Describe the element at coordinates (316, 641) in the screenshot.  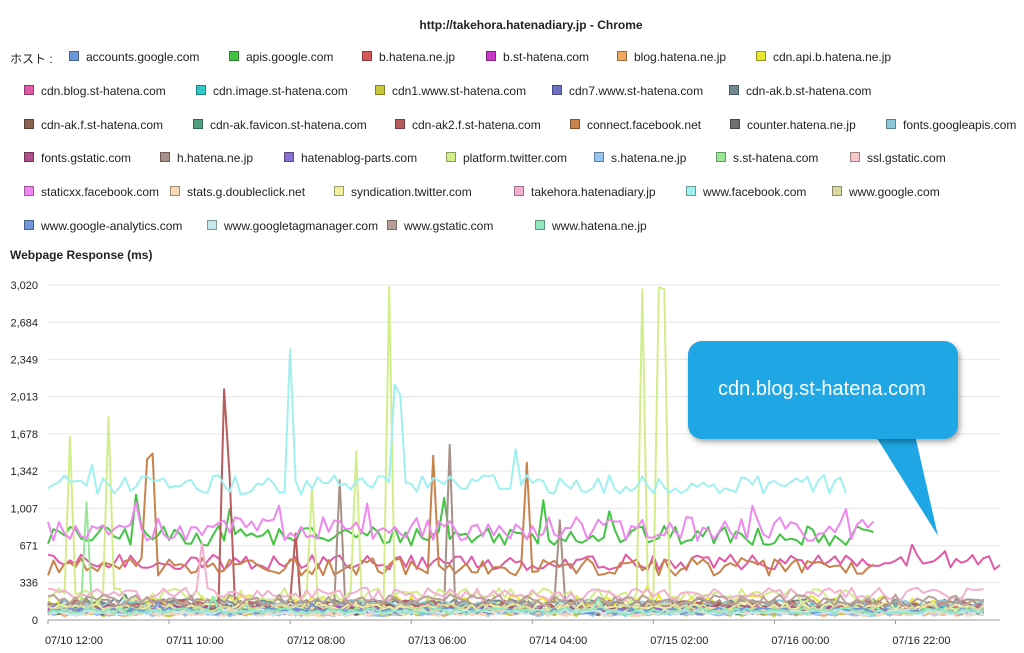
I see `x-tick-label: 07/12 08:00` at that location.